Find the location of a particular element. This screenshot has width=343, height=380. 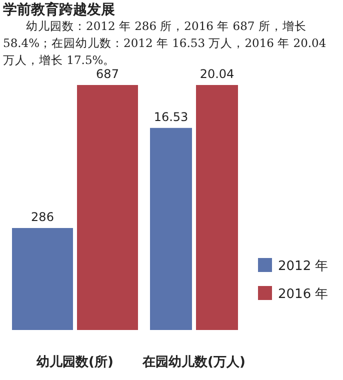

legend-label: 2016 年 is located at coordinates (303, 294).